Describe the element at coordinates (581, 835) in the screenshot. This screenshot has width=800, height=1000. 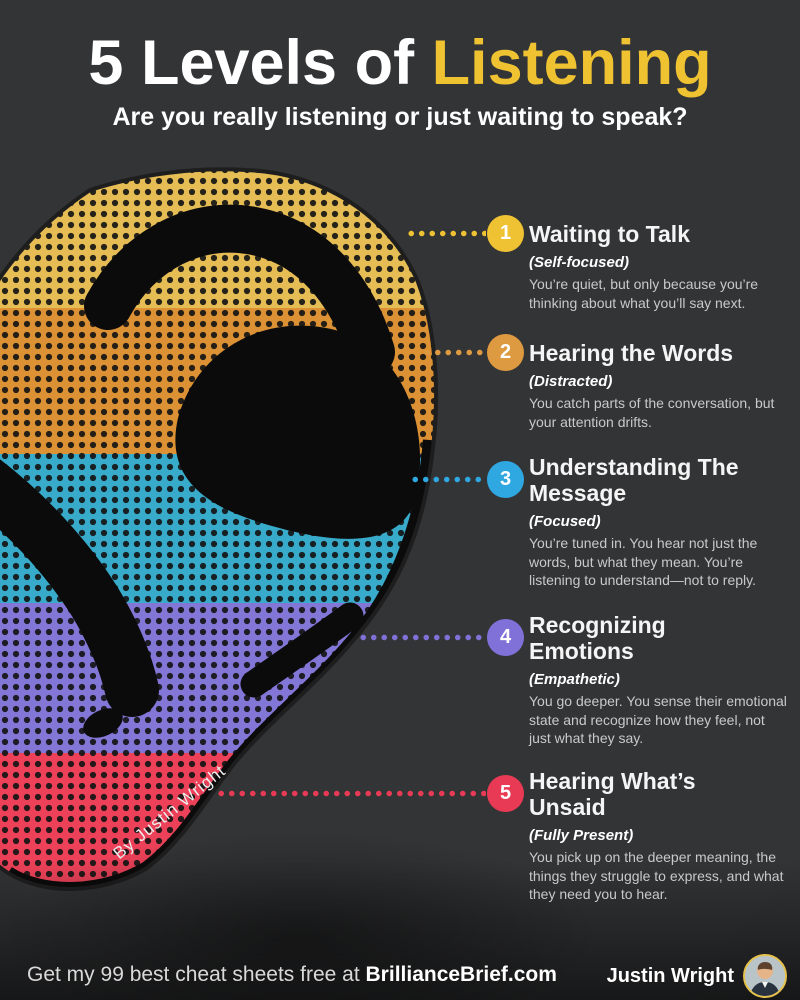
I see `level-tag: (Fully Present)` at that location.